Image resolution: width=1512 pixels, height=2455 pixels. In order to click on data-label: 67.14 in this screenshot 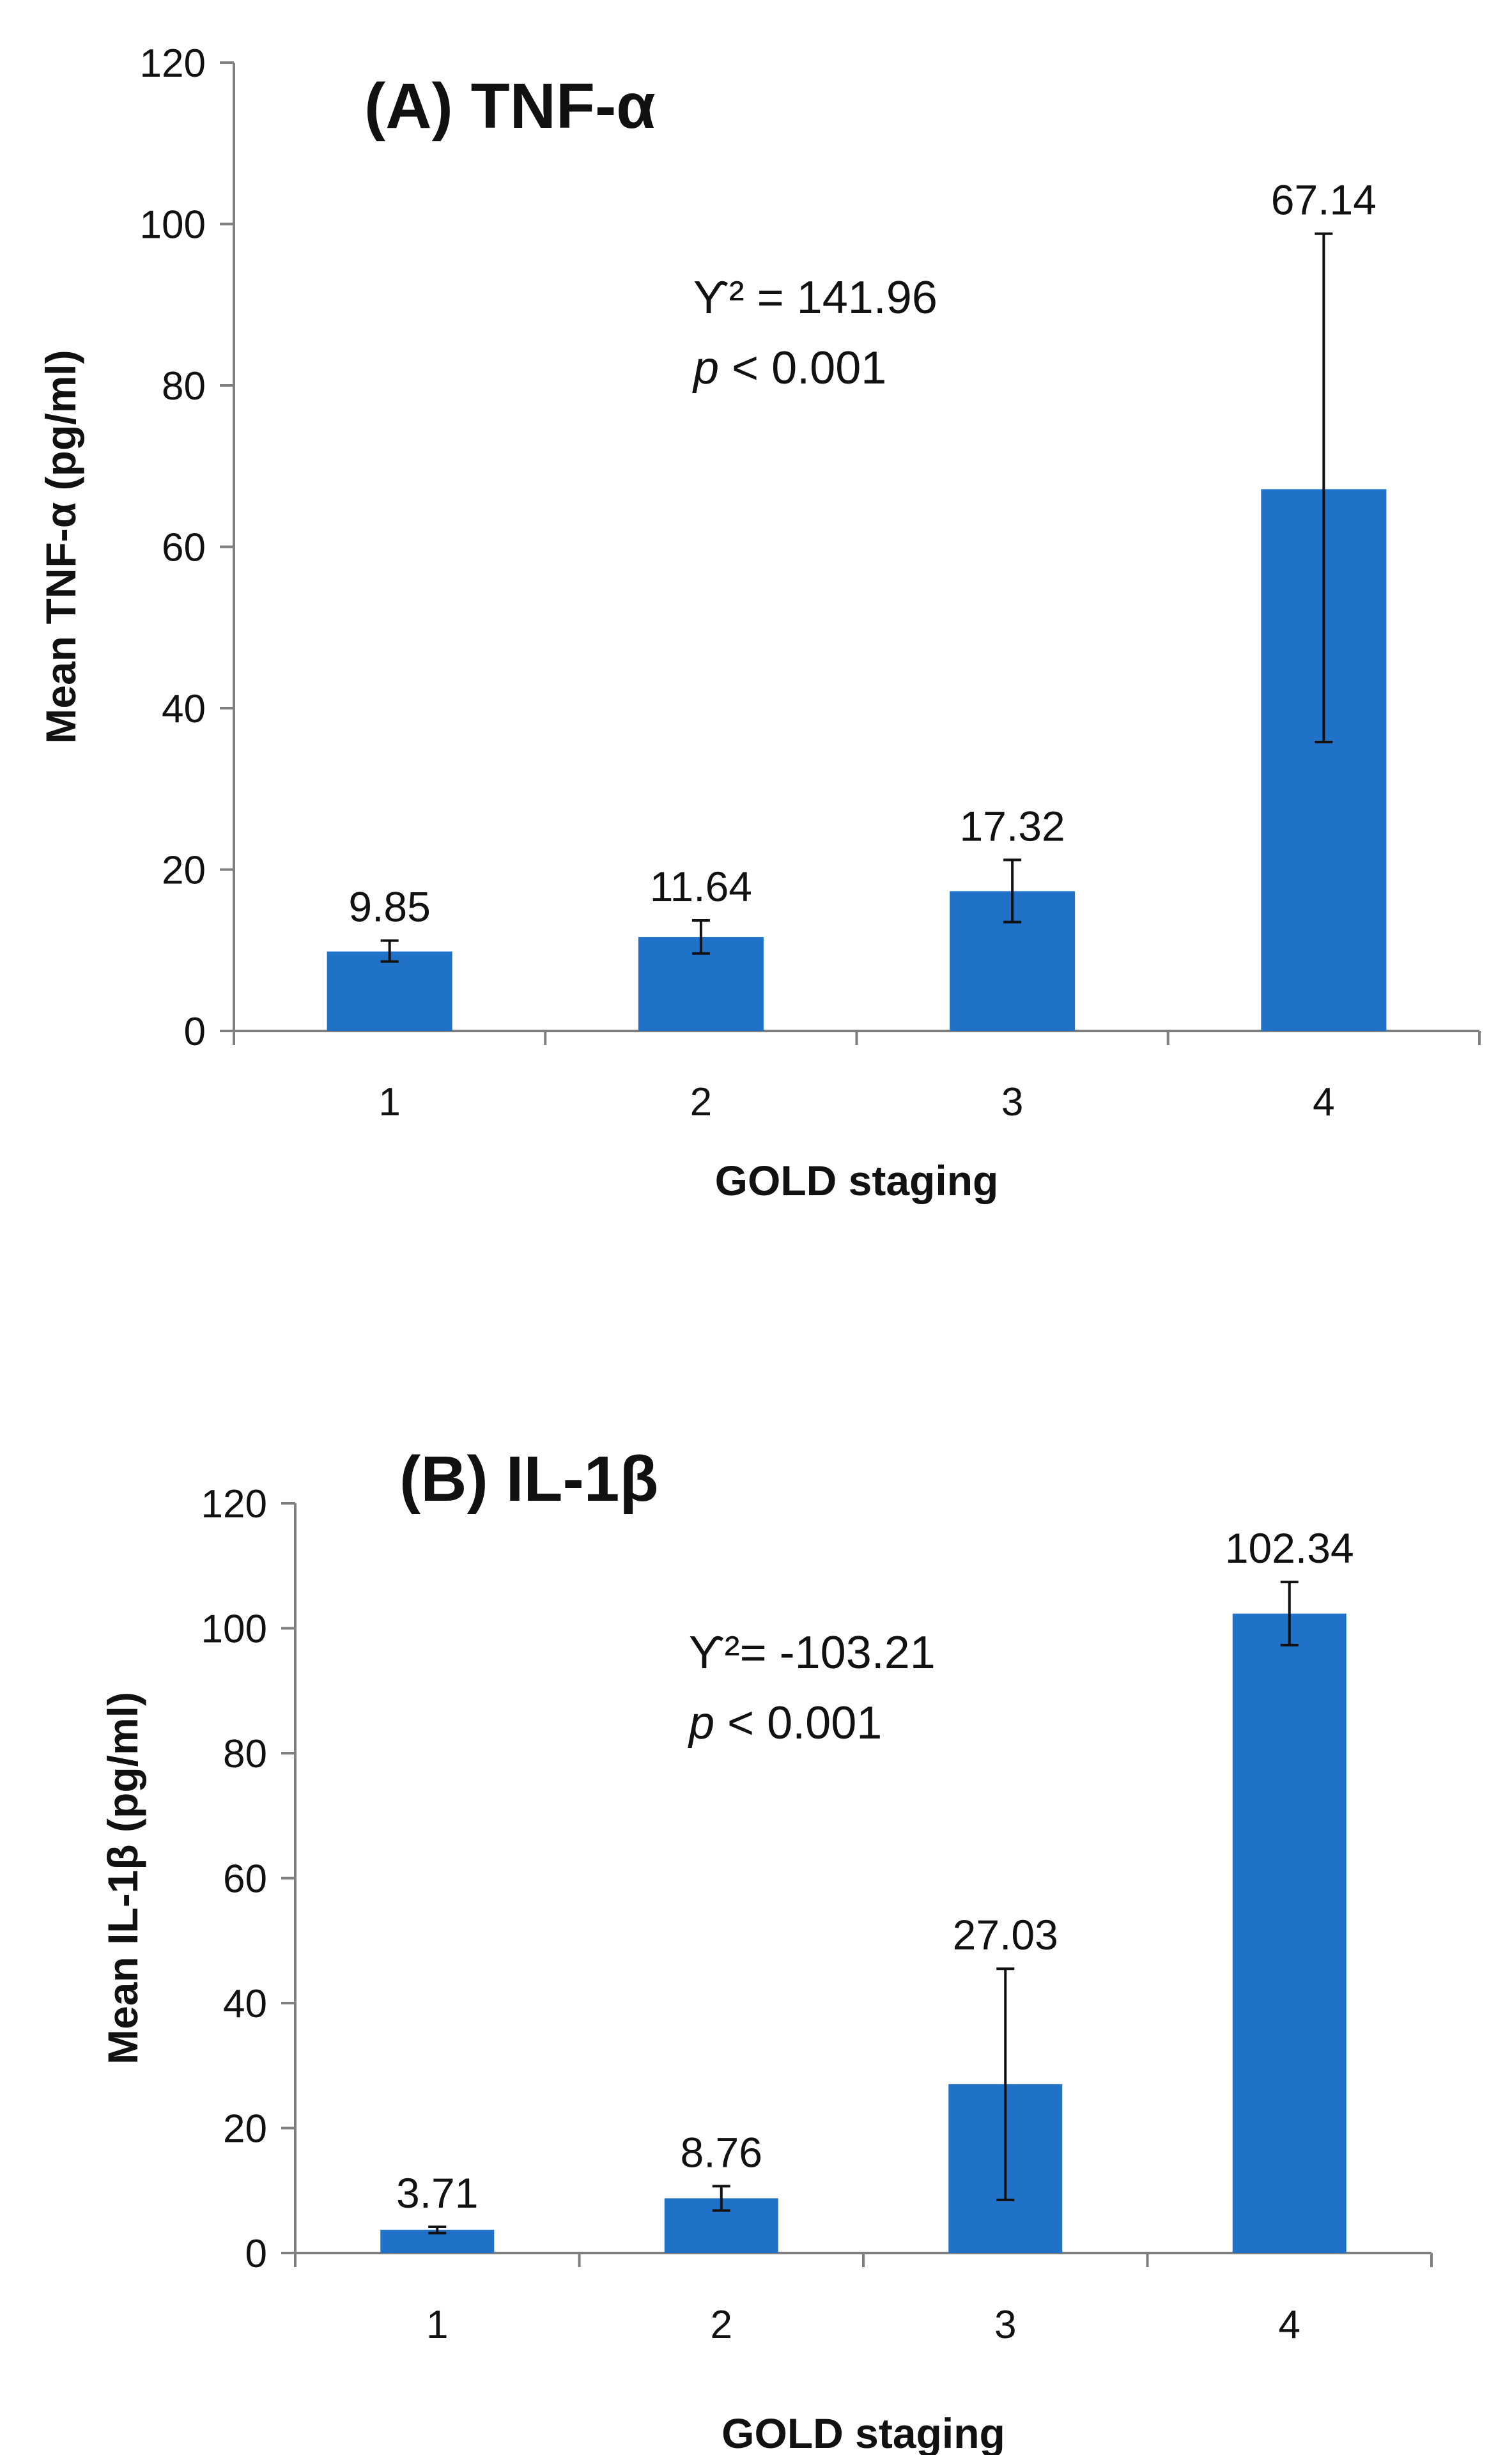, I will do `click(1324, 200)`.